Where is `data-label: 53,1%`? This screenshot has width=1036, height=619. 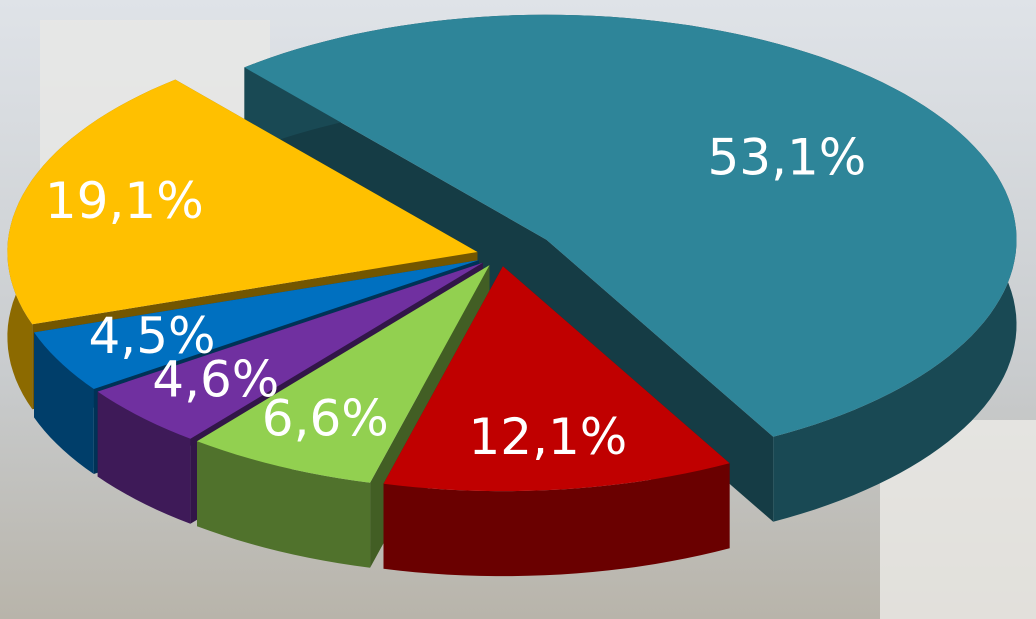
data-label: 53,1% is located at coordinates (786, 157).